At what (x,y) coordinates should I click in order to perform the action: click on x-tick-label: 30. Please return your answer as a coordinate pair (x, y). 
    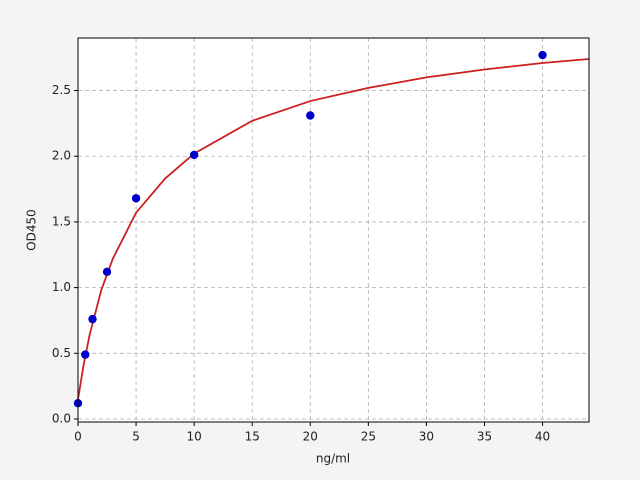
    Looking at the image, I should click on (426, 437).